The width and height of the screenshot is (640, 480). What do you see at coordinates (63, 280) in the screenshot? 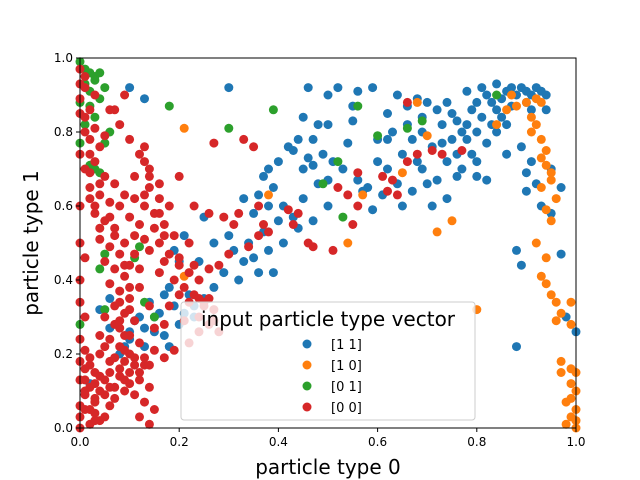
I see `y-tick-label: 0.4` at bounding box center [63, 280].